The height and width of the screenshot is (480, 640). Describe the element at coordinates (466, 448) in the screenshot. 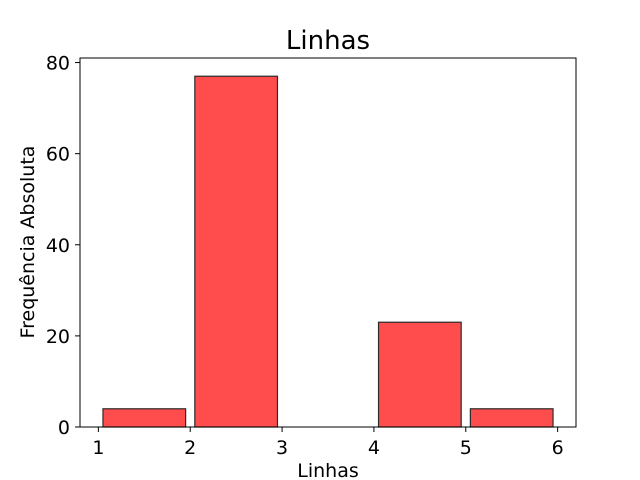

I see `x-tick-label-5: 5` at that location.